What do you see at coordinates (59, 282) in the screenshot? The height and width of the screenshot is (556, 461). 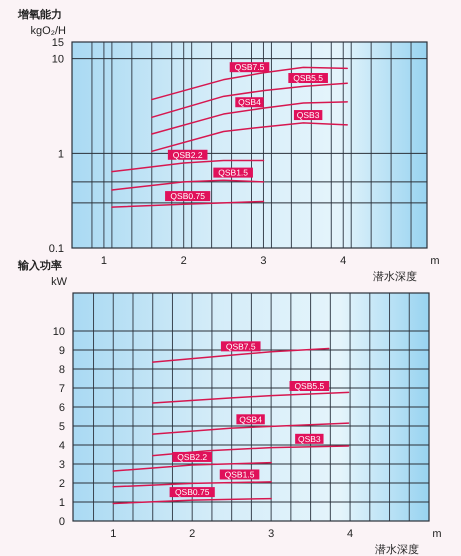 I see `y-axis-title: kW` at bounding box center [59, 282].